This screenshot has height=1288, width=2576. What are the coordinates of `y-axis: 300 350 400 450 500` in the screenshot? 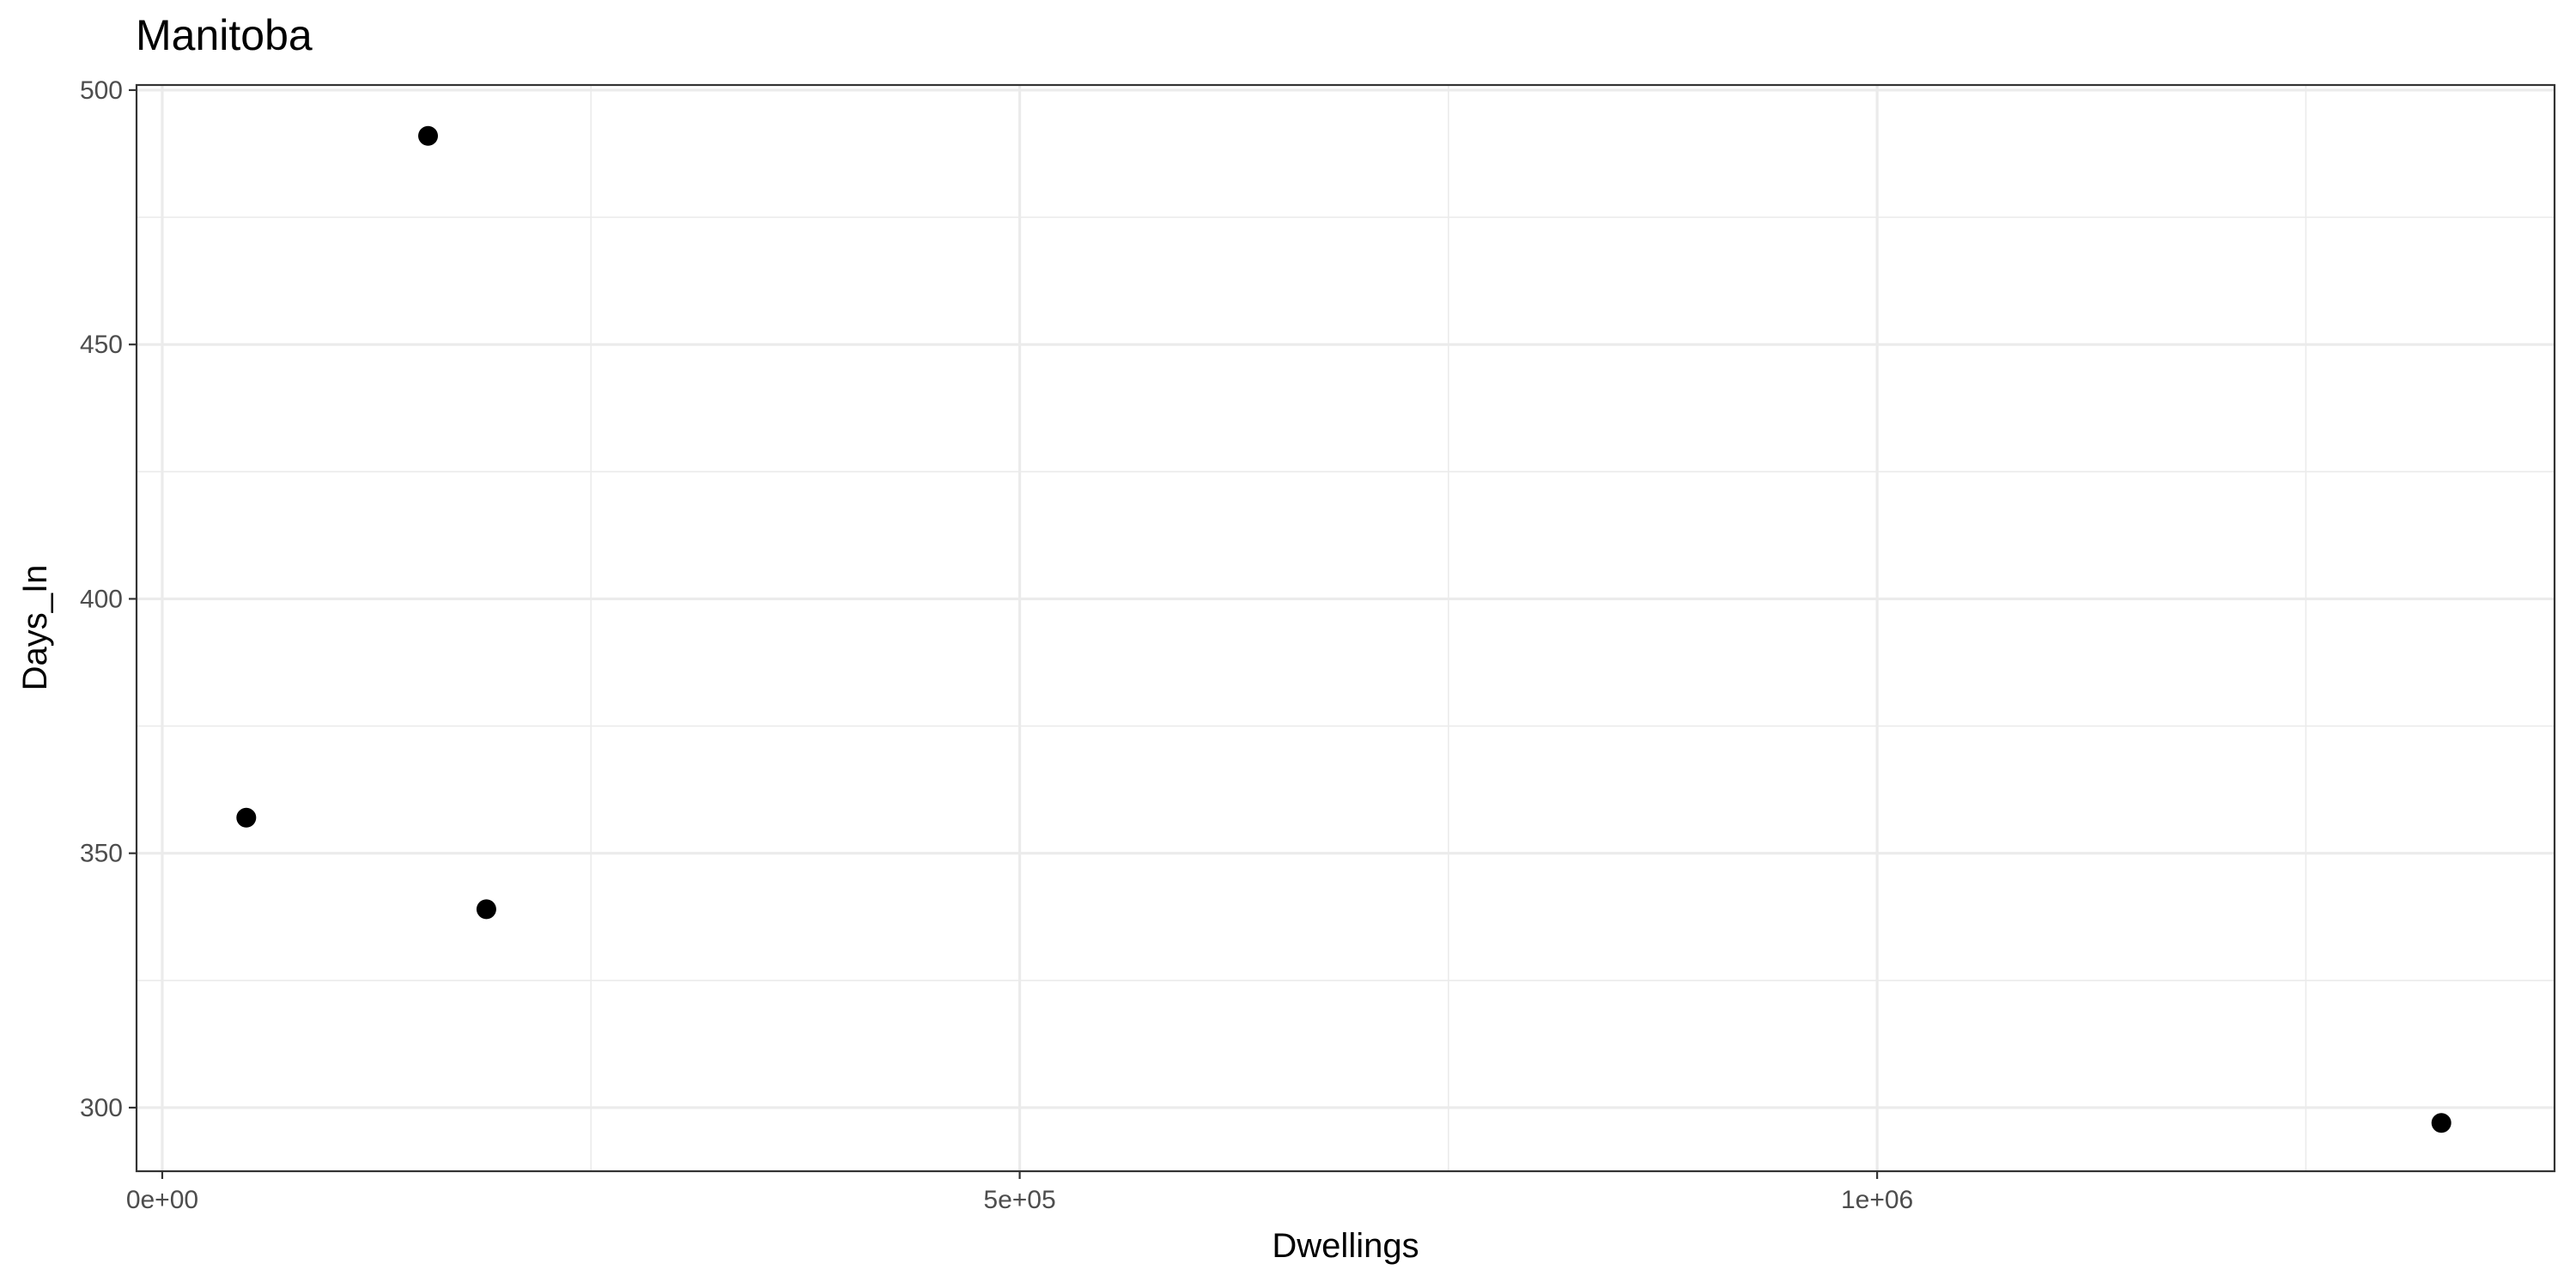 It's located at (109, 599).